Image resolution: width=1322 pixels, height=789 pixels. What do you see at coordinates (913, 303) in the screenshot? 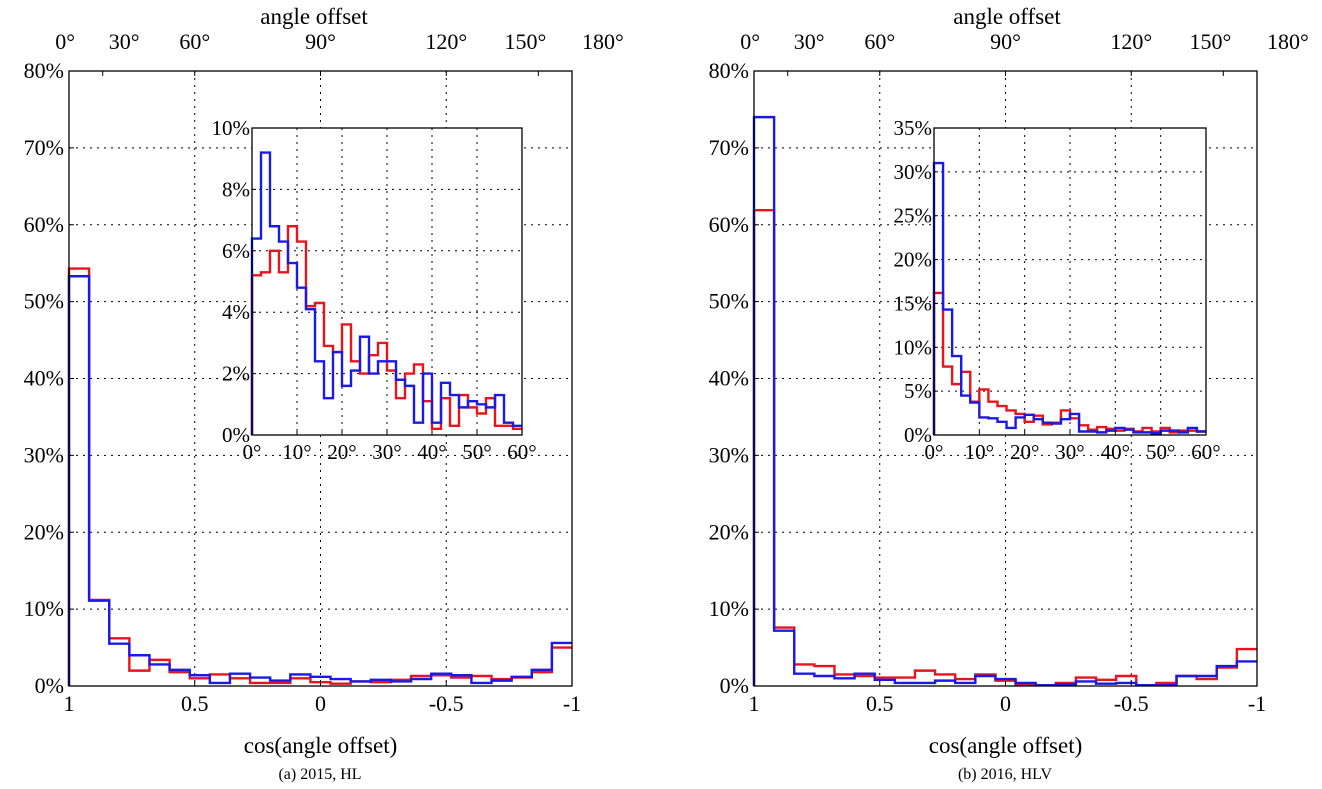
I see `inset-y-tick-label: 15%` at bounding box center [913, 303].